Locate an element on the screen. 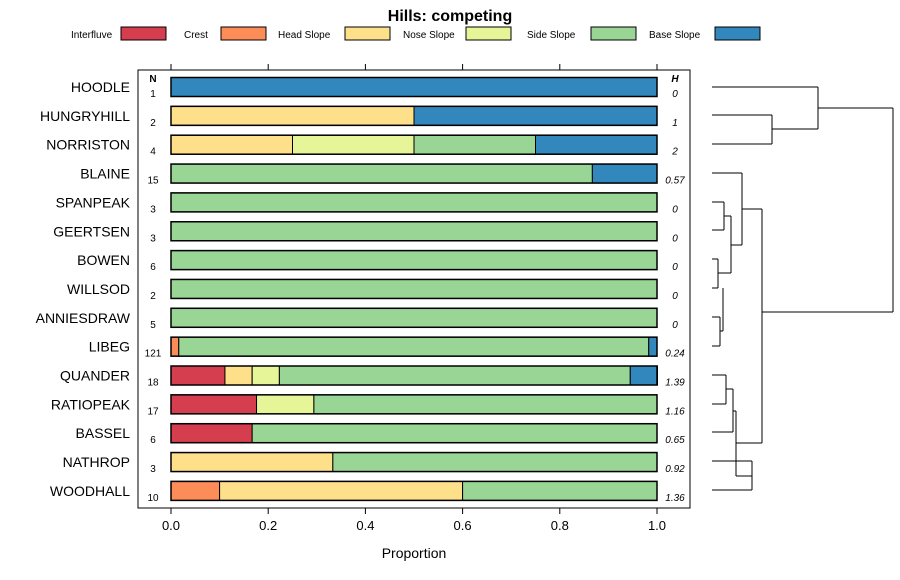  x-tick-label: 1.0 is located at coordinates (657, 525).